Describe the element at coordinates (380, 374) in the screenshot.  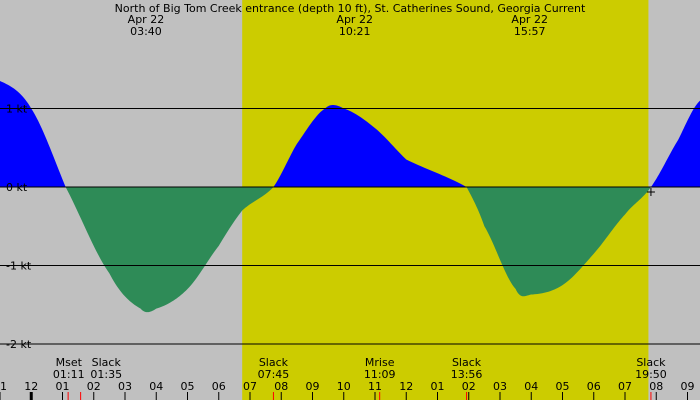
I see `event-label-time: 11:09` at that location.